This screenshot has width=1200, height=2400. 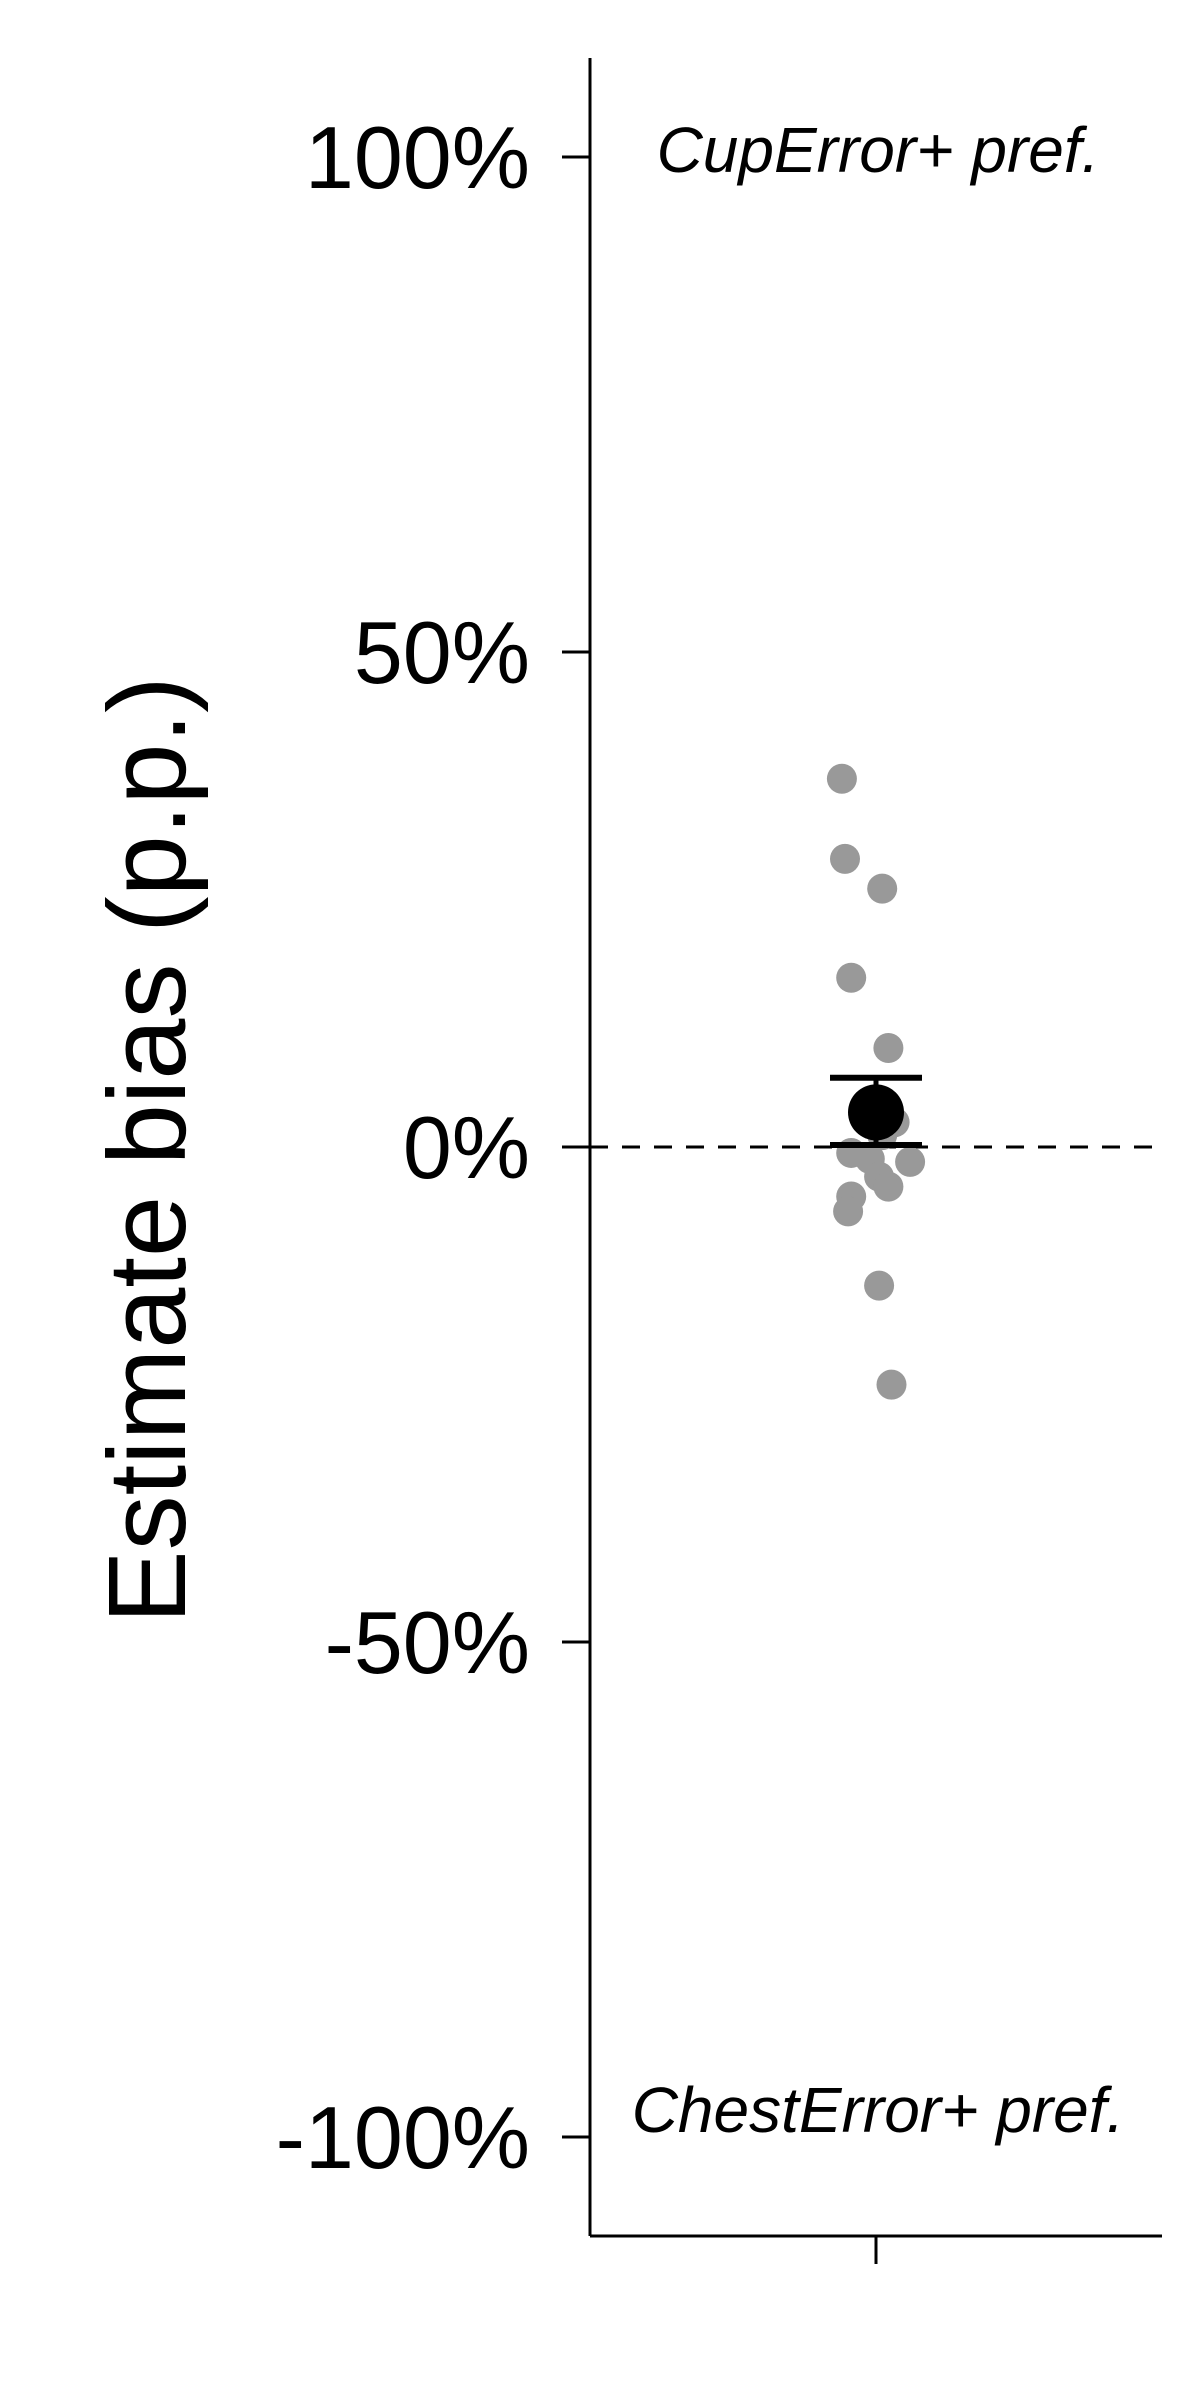 What do you see at coordinates (878, 150) in the screenshot?
I see `annotation-top: CupError+ pref.` at bounding box center [878, 150].